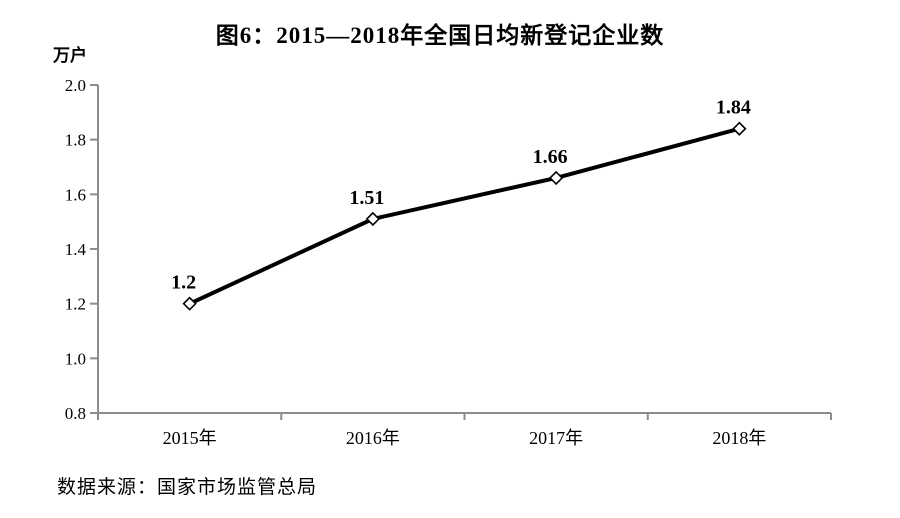  I want to click on source-note: 数据来源：国家市场监管总局, so click(187, 487).